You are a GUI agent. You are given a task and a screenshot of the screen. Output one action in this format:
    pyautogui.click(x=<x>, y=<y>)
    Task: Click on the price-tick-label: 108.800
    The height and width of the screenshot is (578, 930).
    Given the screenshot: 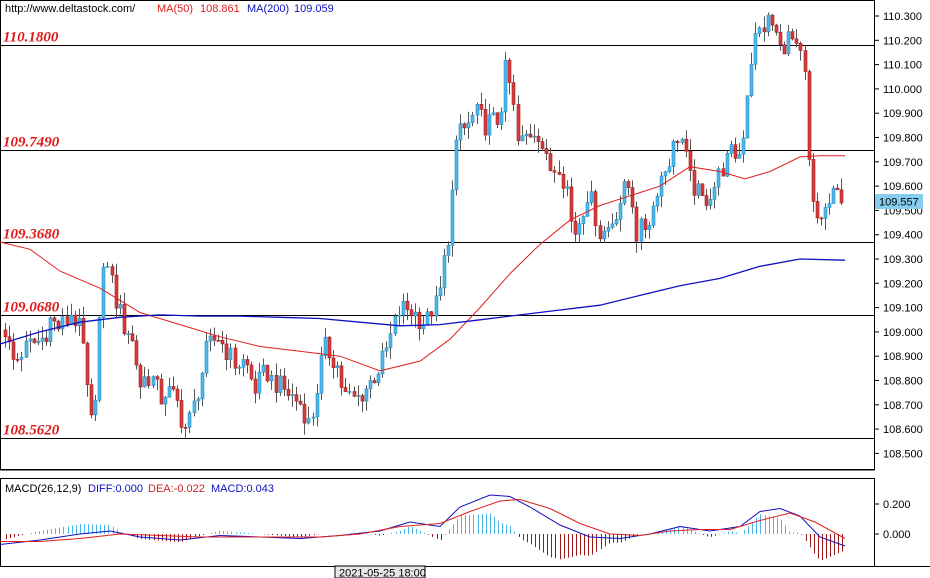 What is the action you would take?
    pyautogui.click(x=903, y=382)
    